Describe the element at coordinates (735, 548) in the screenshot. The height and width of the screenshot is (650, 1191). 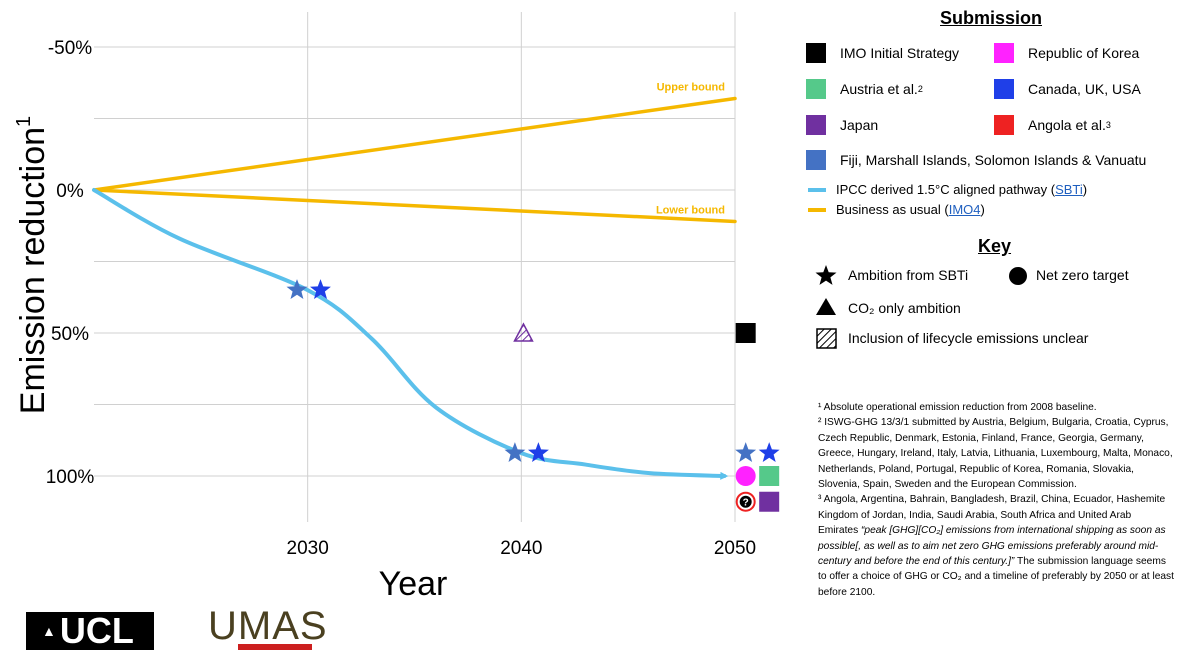
I see `x-tick-label: 2050` at that location.